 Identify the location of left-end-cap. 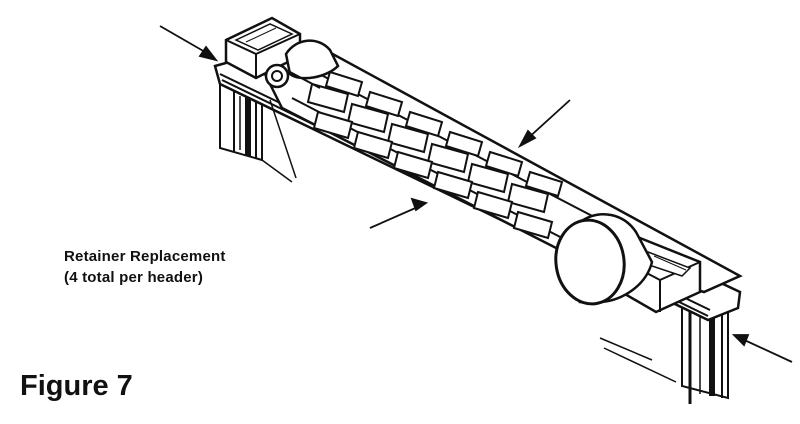
(302, 64).